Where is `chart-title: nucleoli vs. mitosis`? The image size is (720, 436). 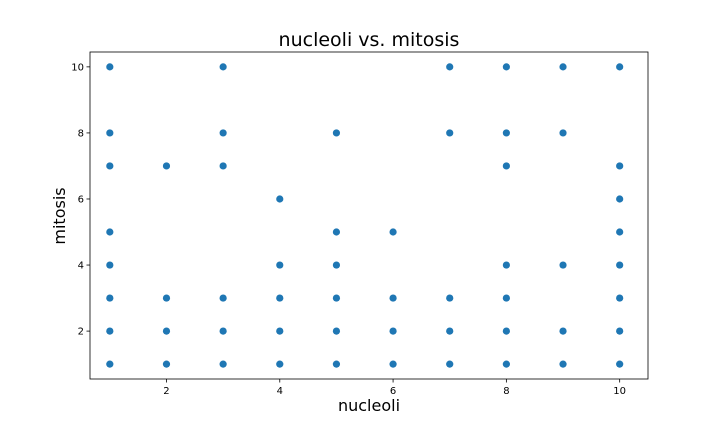
chart-title: nucleoli vs. mitosis is located at coordinates (369, 40).